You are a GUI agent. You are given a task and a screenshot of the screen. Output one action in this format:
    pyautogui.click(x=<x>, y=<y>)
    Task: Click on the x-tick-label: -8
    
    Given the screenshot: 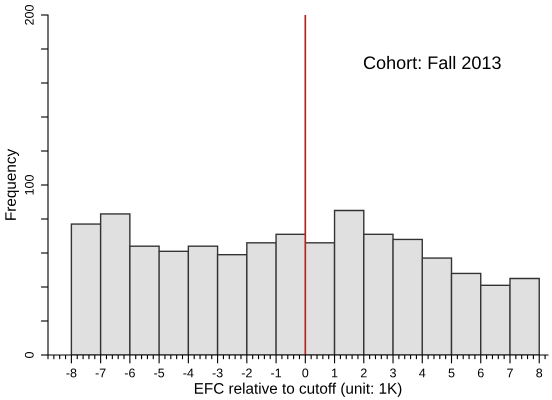 What is the action you would take?
    pyautogui.click(x=71, y=373)
    